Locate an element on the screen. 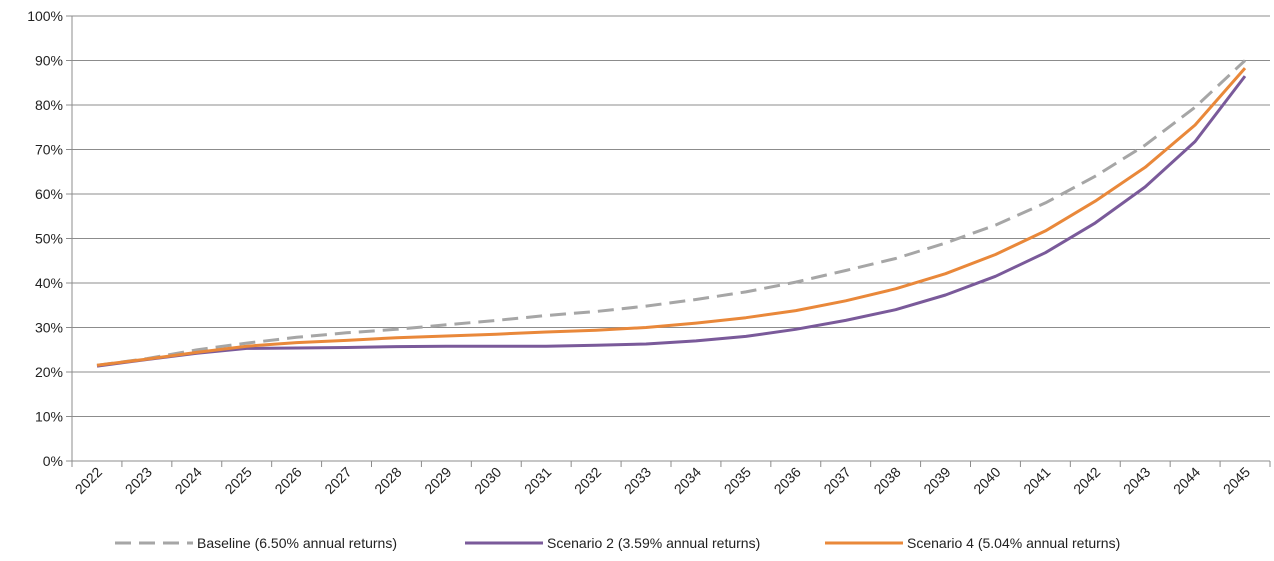  x-tick-label: 2042 is located at coordinates (1086, 480).